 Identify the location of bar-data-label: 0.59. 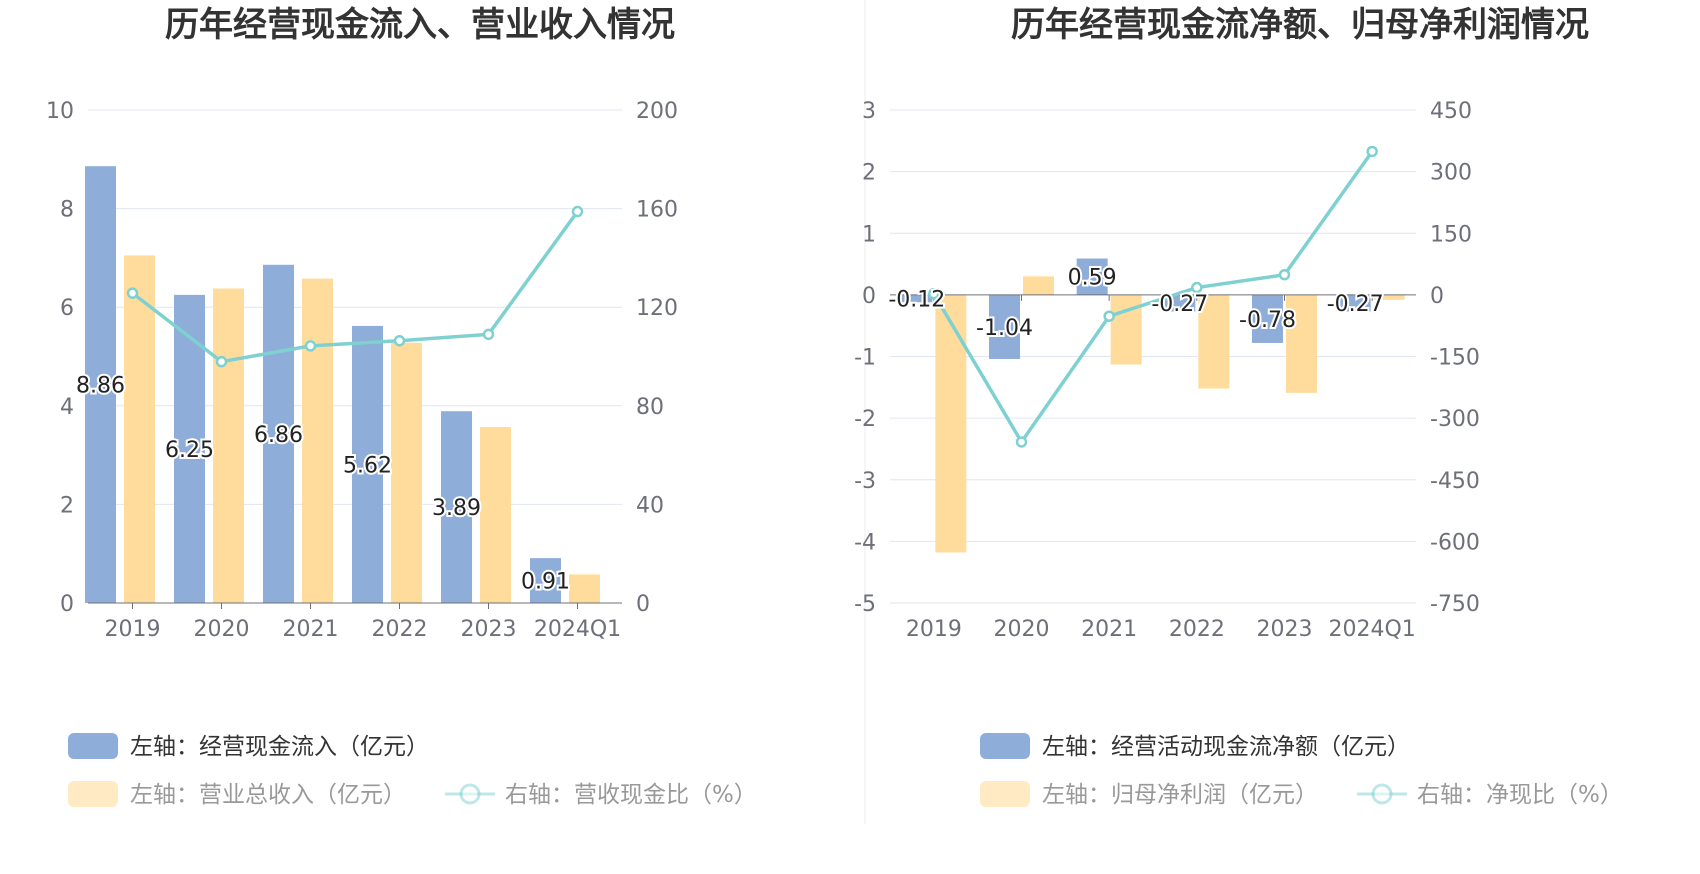
(1092, 278).